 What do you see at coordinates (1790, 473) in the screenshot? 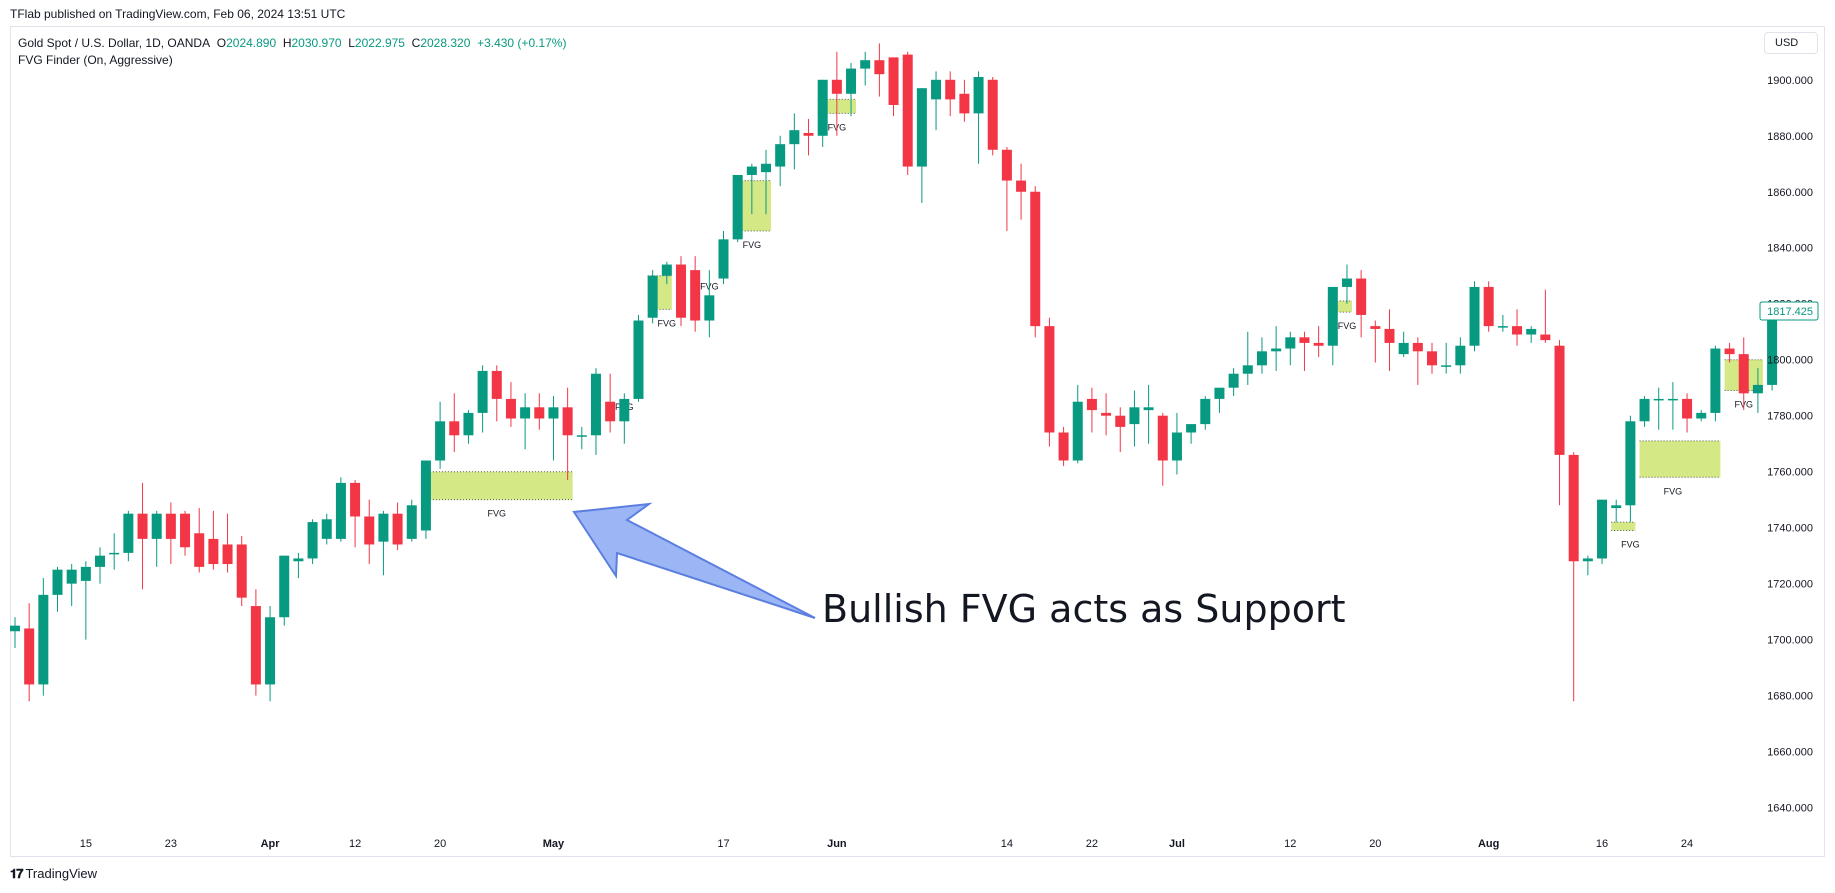
I see `y-tick-label: 1760.000` at bounding box center [1790, 473].